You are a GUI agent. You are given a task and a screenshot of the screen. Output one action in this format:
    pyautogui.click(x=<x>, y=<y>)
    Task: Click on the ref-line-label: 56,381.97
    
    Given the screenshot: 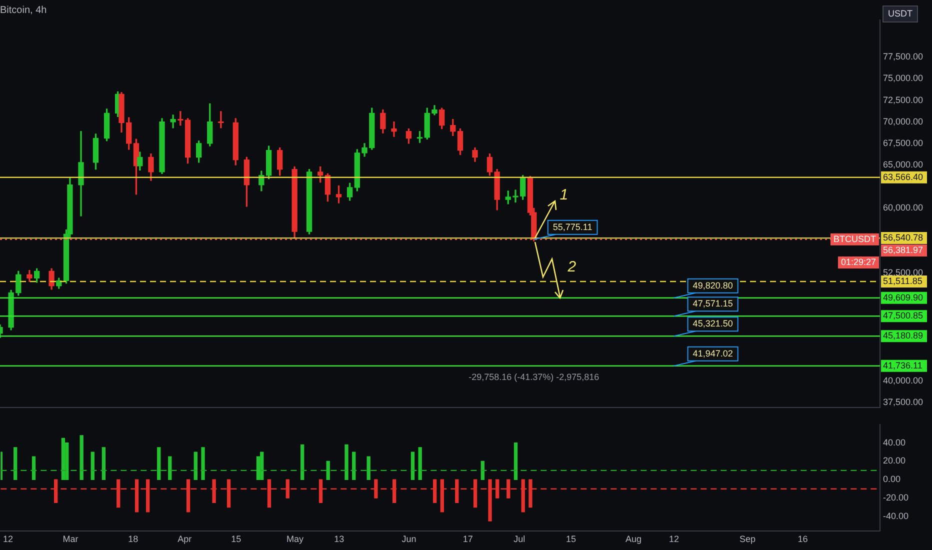 What is the action you would take?
    pyautogui.click(x=903, y=250)
    